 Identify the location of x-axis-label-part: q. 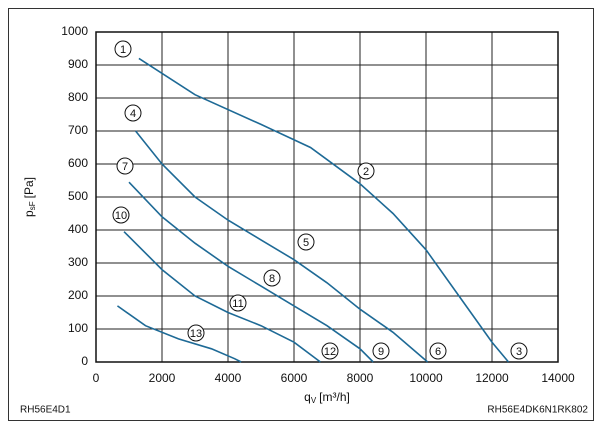
(307, 397).